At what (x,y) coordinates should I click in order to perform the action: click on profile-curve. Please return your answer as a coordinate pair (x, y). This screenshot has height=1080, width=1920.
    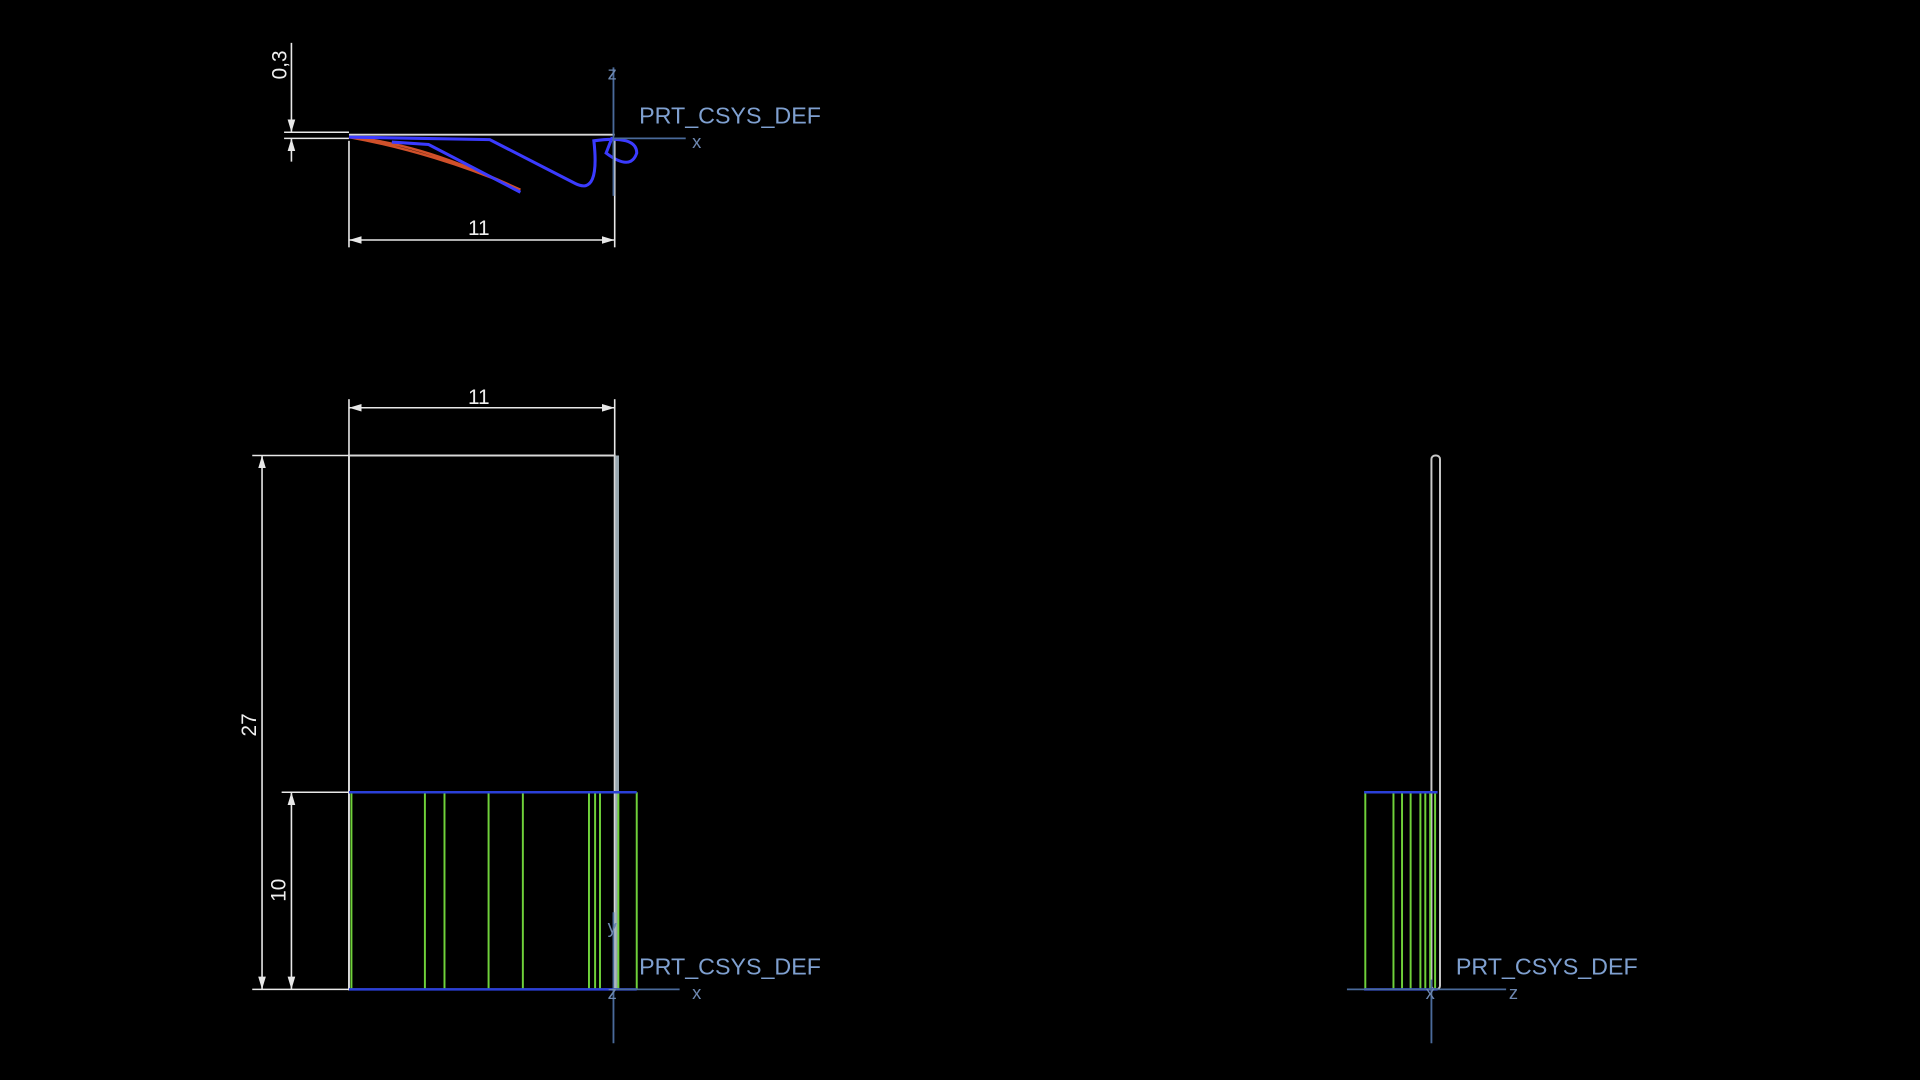
    Looking at the image, I should click on (493, 164).